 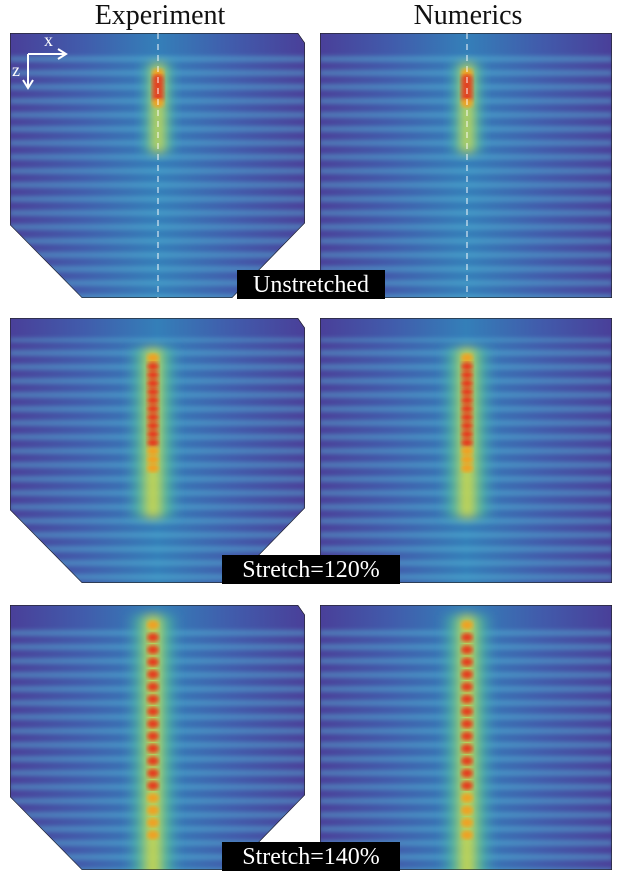 I want to click on row-label: Stretch=120%, so click(x=311, y=570).